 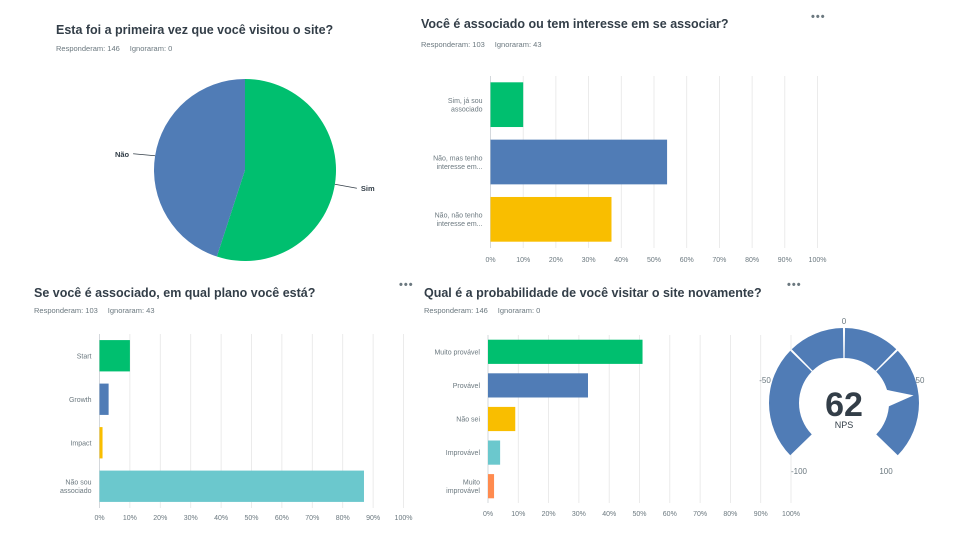 I want to click on bar-nao-sou-associado, so click(x=231, y=486).